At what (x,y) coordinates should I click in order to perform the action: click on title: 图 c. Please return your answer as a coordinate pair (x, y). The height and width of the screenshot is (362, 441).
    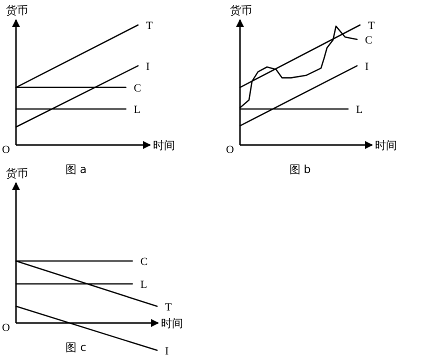
    Looking at the image, I should click on (76, 347).